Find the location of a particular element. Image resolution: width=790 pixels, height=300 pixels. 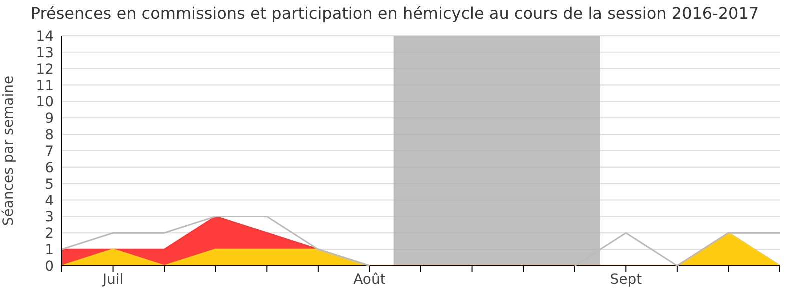

y-tick-label: 9 is located at coordinates (49, 119).